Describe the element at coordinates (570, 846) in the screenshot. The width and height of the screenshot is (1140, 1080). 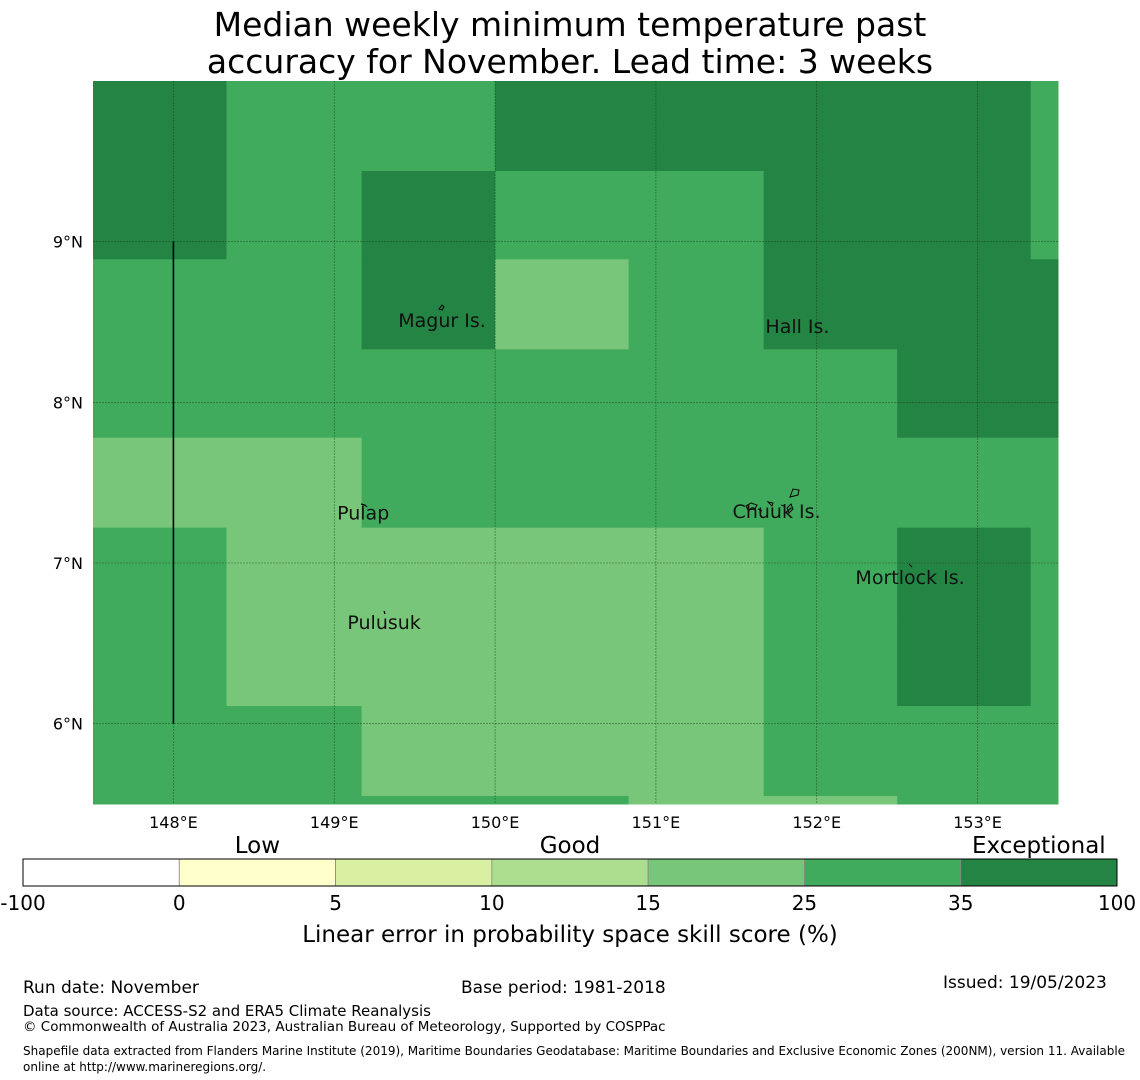
I see `colorbar-category-label: Good` at that location.